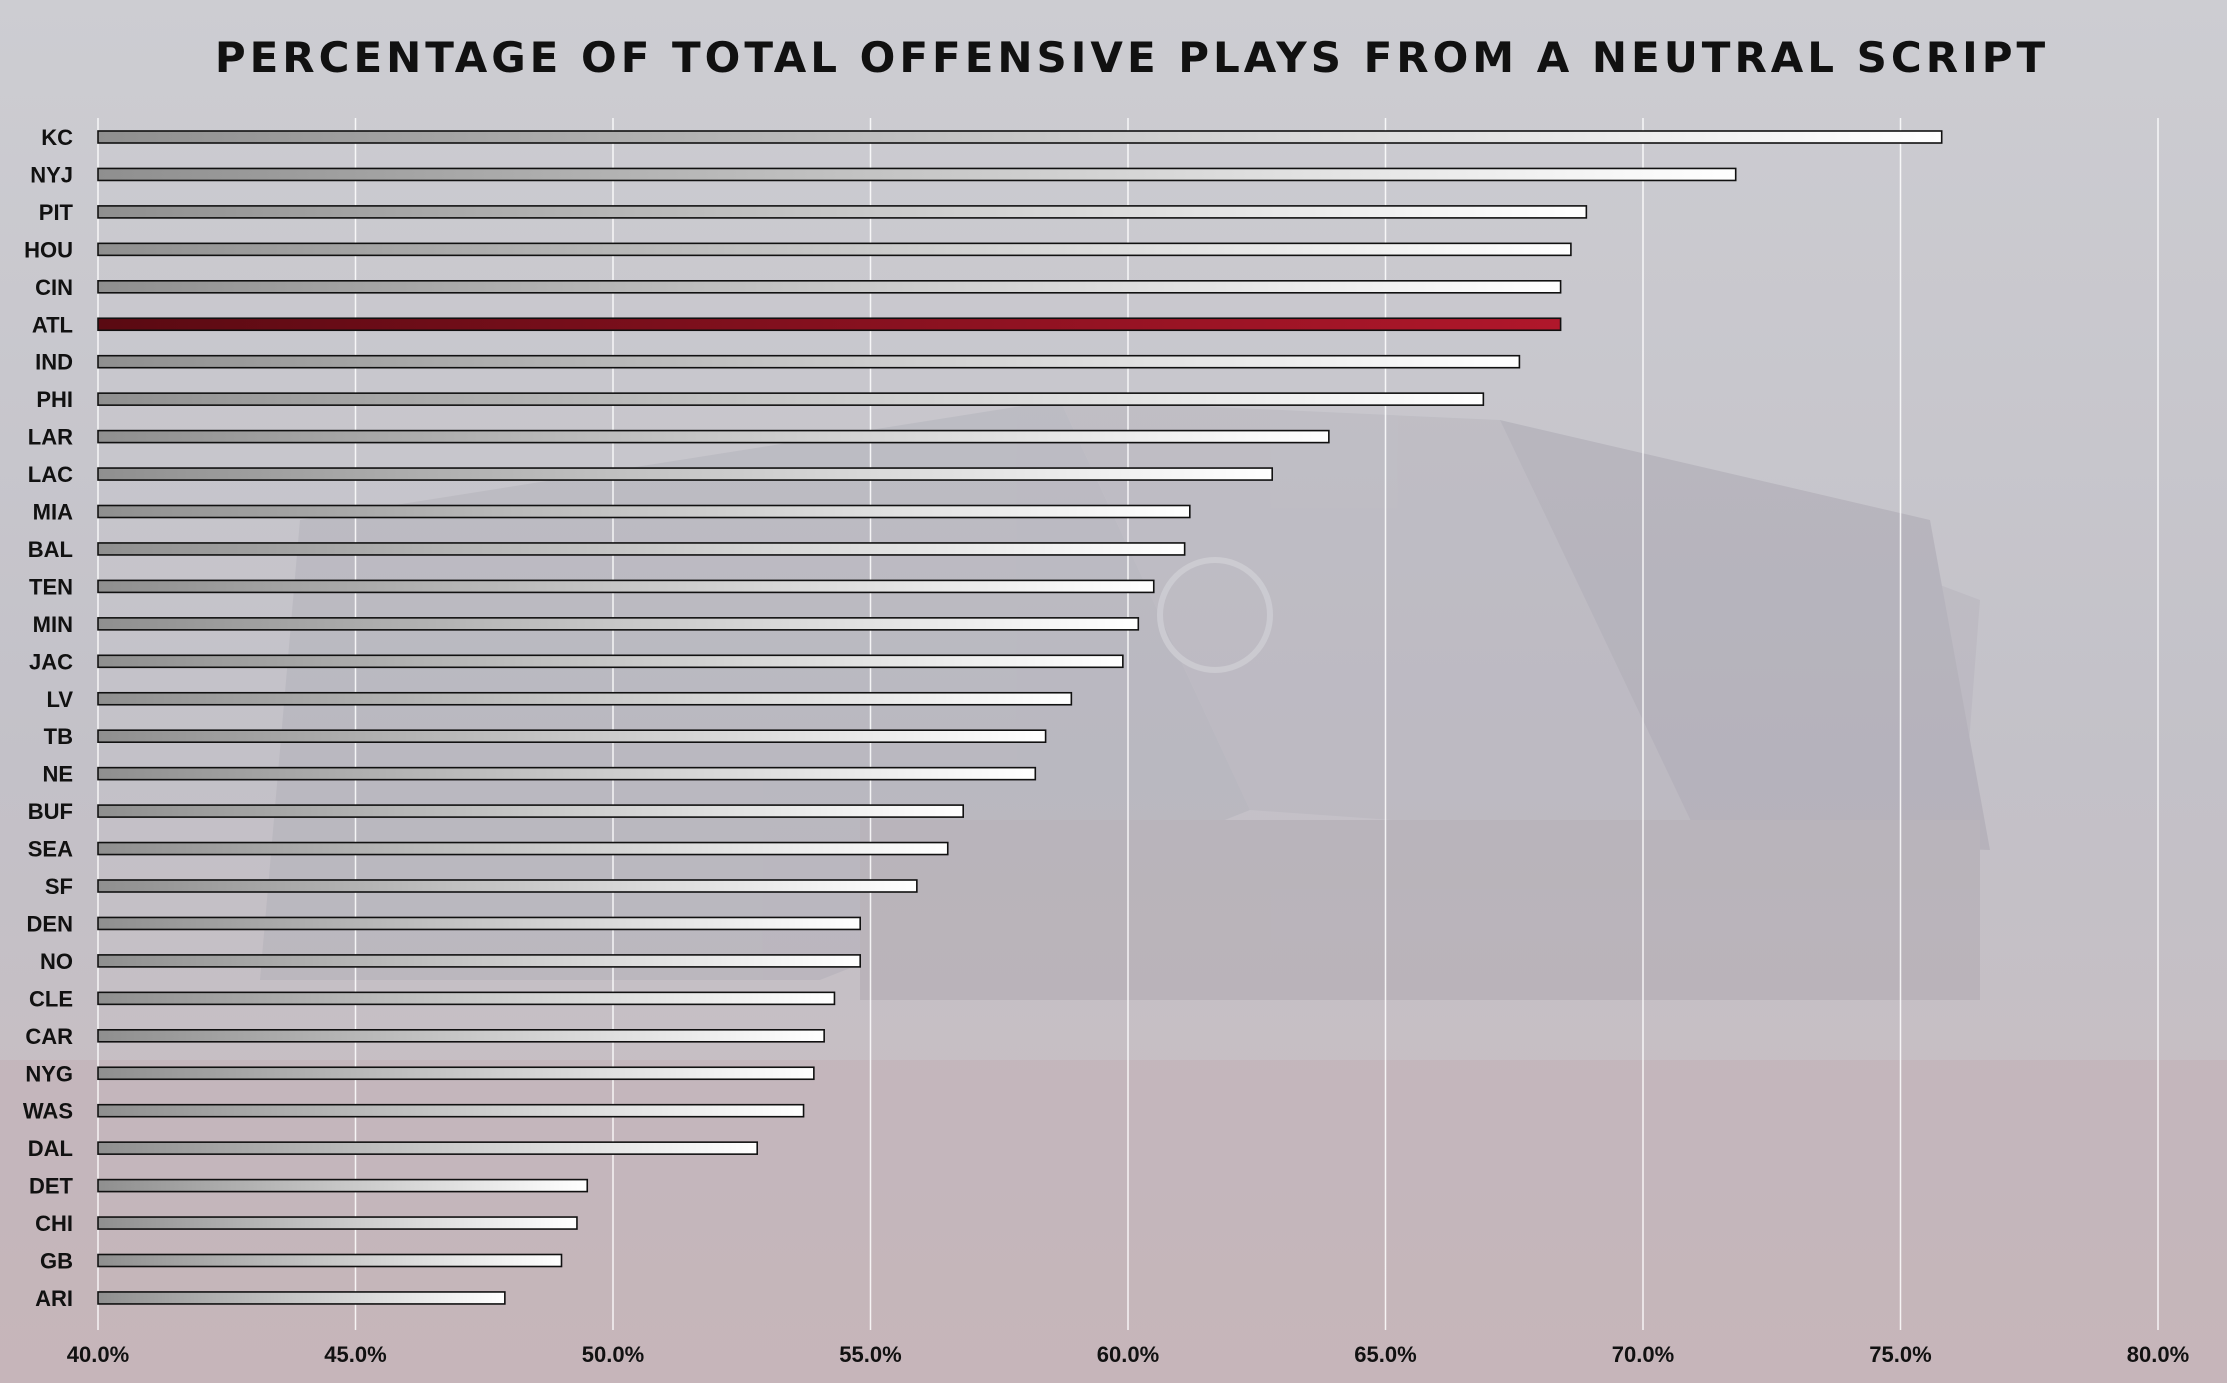 Image resolution: width=2227 pixels, height=1383 pixels. I want to click on category-label: NYJ, so click(51, 174).